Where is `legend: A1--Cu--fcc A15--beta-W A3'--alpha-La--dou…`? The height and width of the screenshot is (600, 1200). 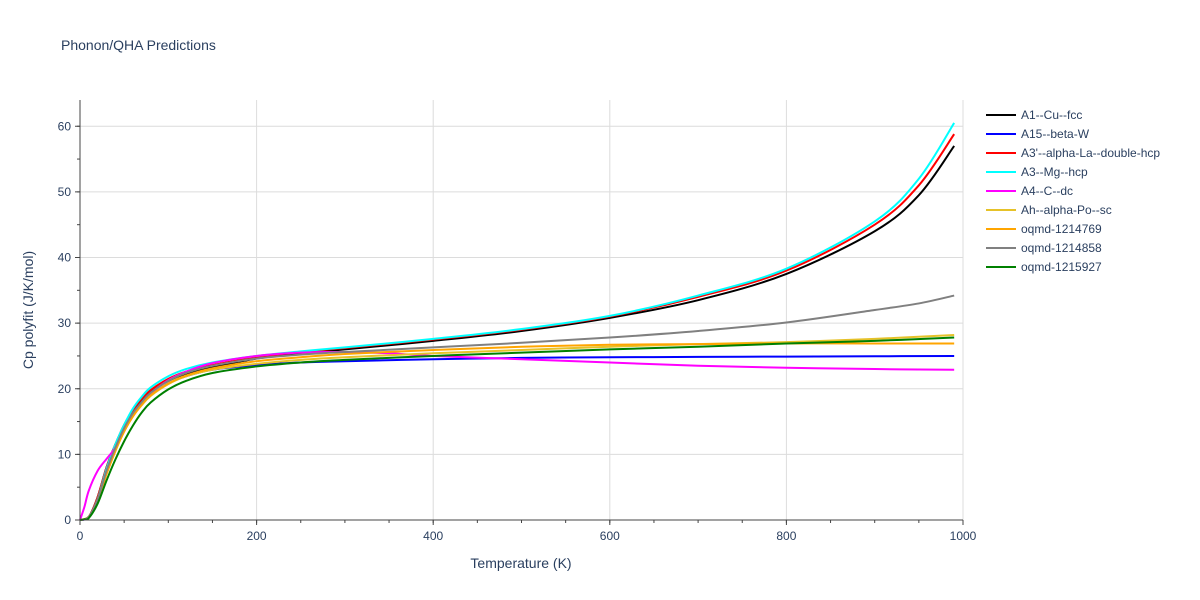 legend: A1--Cu--fcc A15--beta-W A3'--alpha-La--dou… is located at coordinates (1073, 191).